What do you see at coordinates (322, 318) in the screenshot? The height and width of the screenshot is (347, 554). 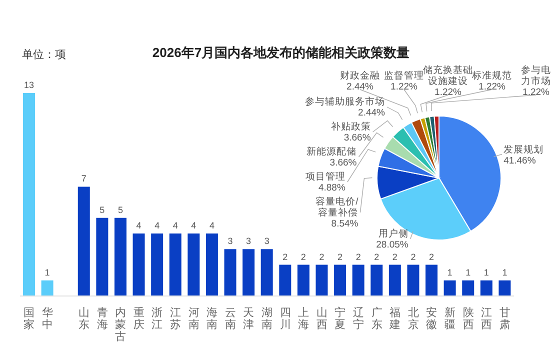 I see `x-tick-label: 山西` at bounding box center [322, 318].